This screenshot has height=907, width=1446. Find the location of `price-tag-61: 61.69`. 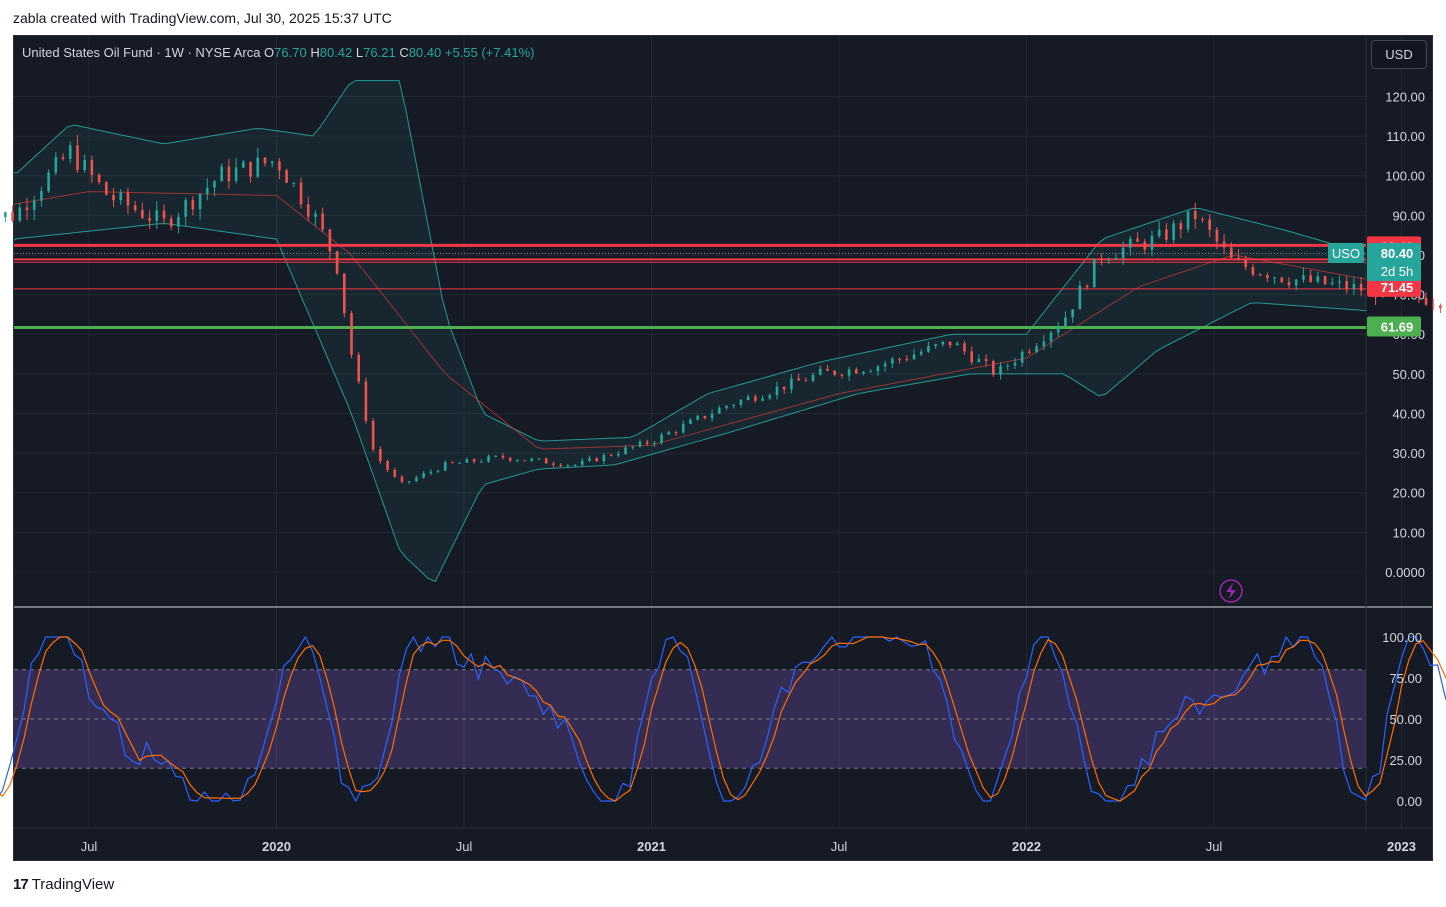

price-tag-61: 61.69 is located at coordinates (1397, 327).